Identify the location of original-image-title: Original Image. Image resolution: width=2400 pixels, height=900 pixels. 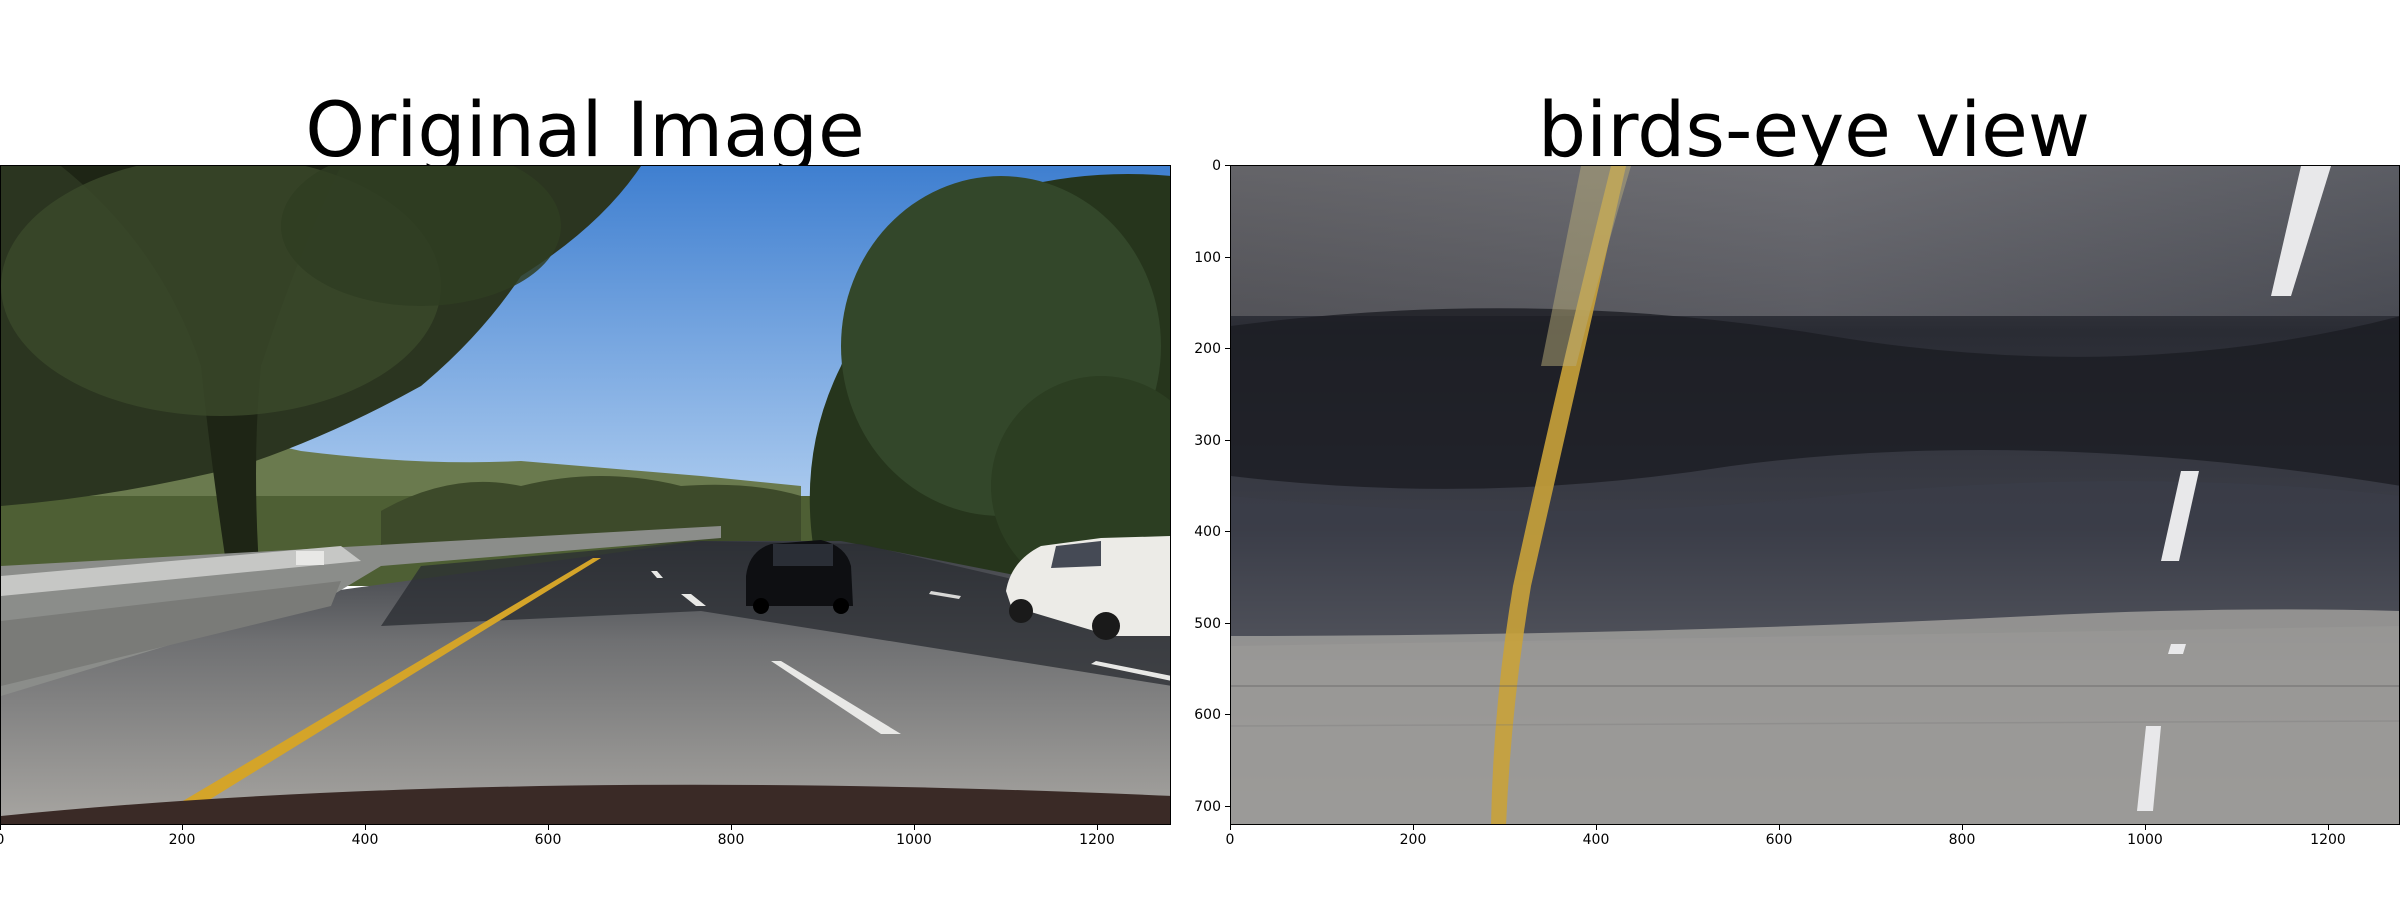
(585, 129).